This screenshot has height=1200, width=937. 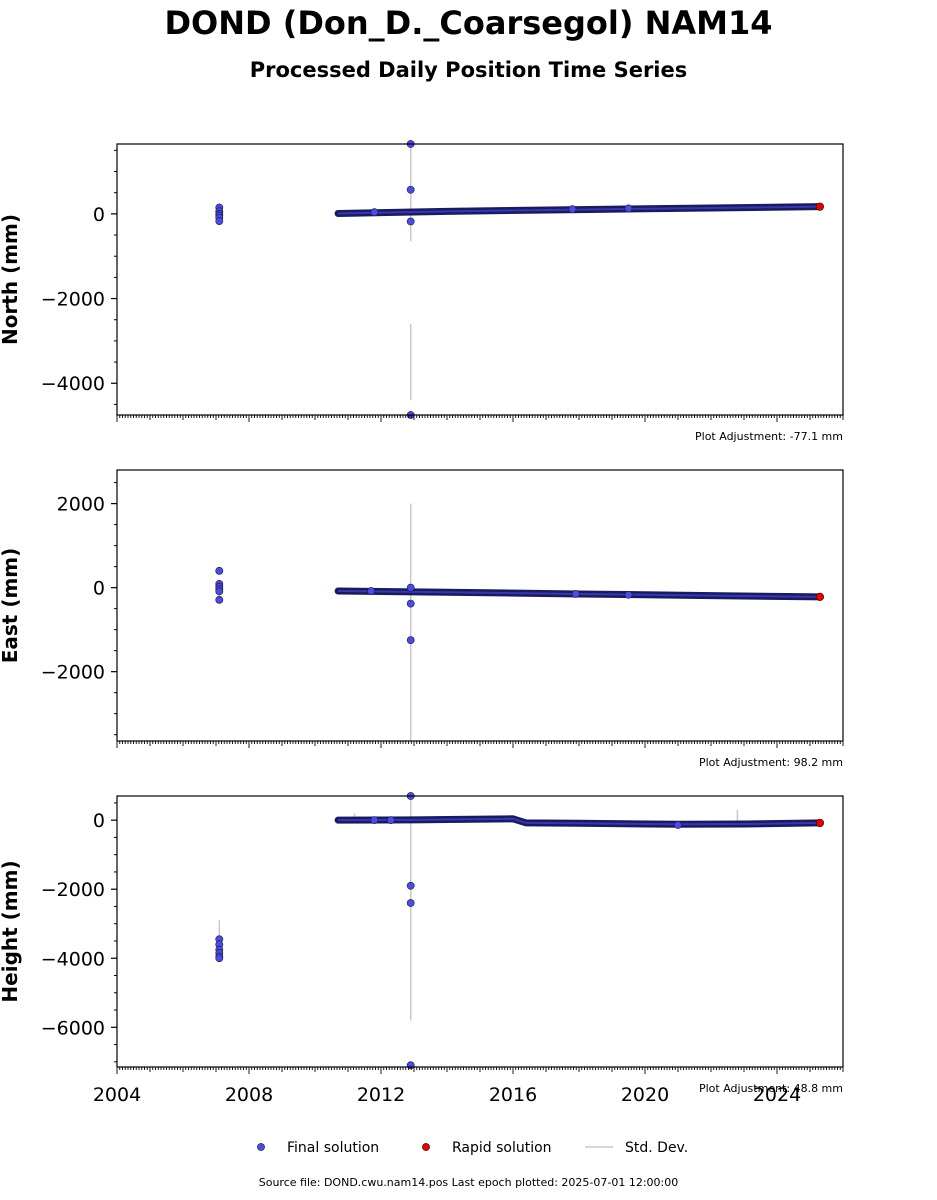 What do you see at coordinates (73, 890) in the screenshot?
I see `height-y-tick-label: −2000` at bounding box center [73, 890].